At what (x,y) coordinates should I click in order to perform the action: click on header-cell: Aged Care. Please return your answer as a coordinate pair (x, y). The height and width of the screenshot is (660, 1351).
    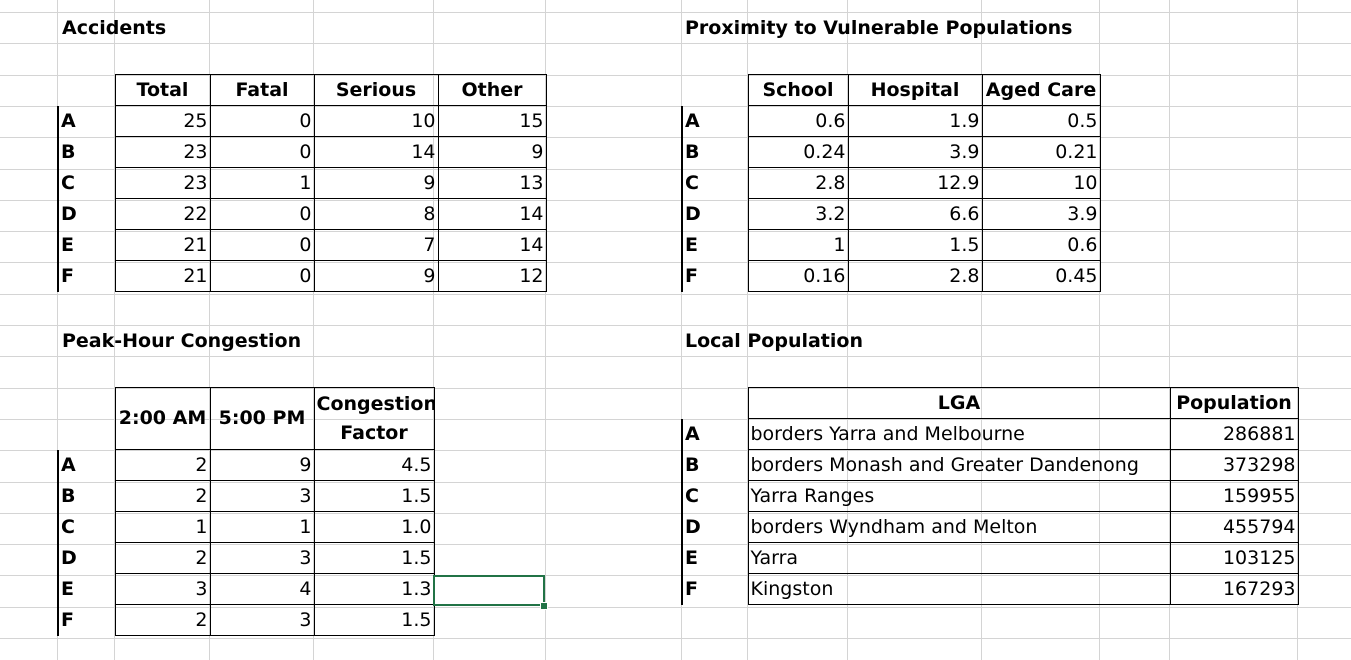
    Looking at the image, I should click on (1041, 90).